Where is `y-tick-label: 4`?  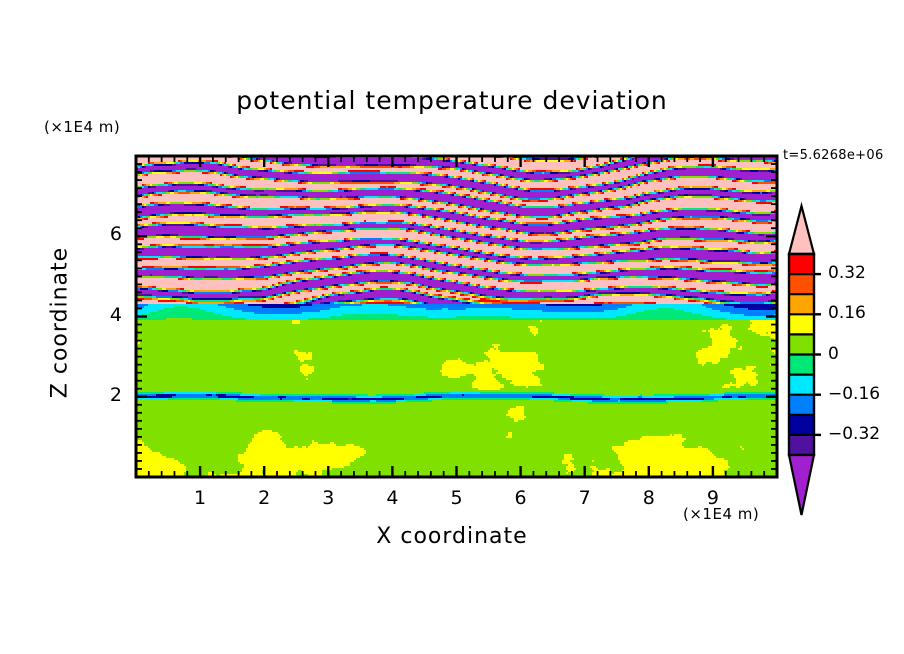
y-tick-label: 4 is located at coordinates (115, 314).